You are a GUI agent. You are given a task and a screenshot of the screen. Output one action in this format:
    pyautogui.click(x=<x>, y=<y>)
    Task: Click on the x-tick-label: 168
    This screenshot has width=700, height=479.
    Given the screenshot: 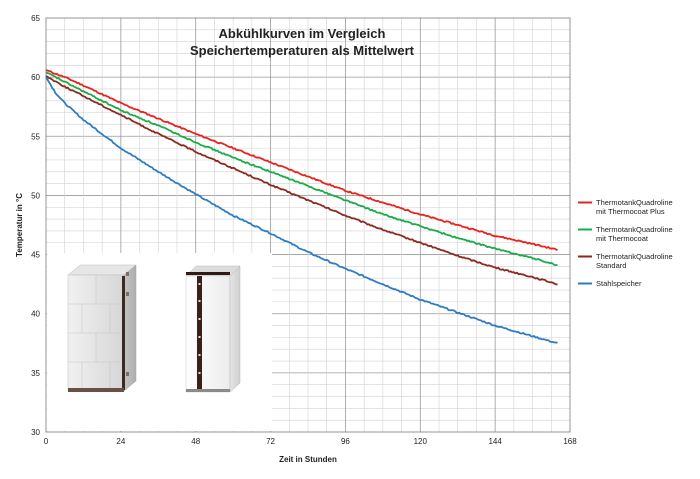 What is the action you would take?
    pyautogui.click(x=570, y=441)
    